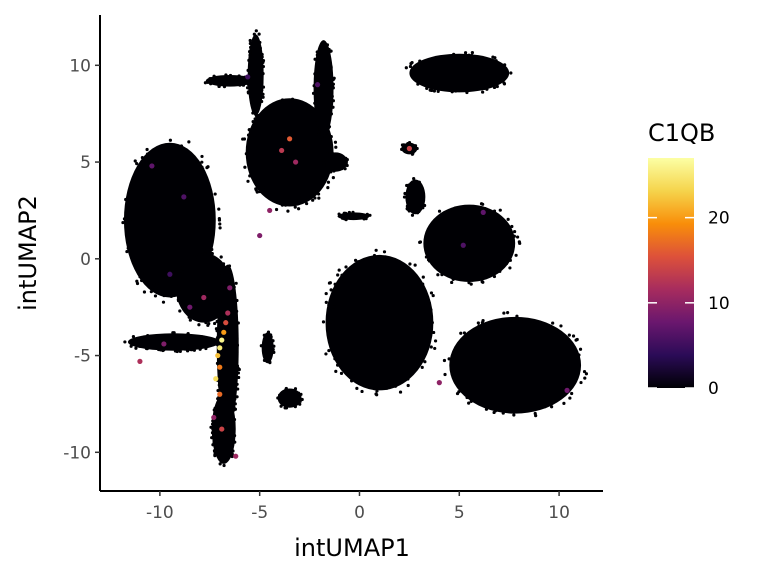 This screenshot has height=576, width=768. What do you see at coordinates (323, 88) in the screenshot?
I see `cluster-upper-arm-right` at bounding box center [323, 88].